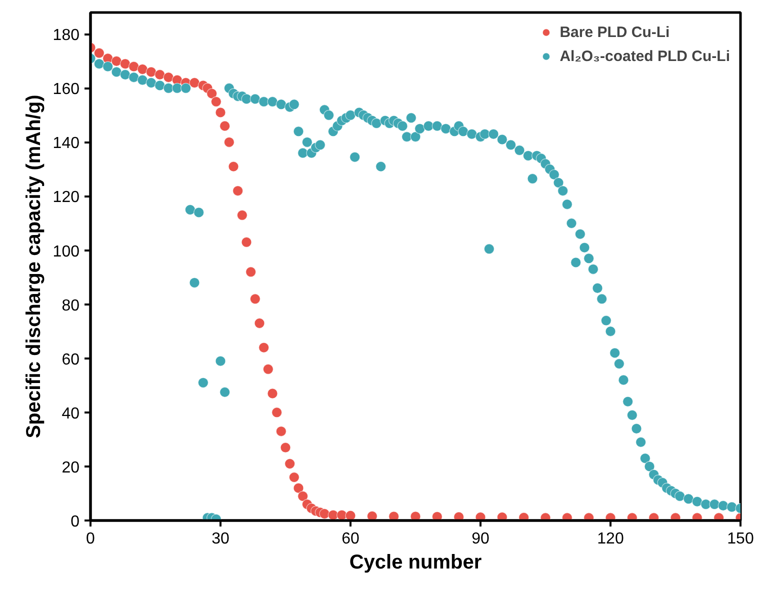  Describe the element at coordinates (66, 89) in the screenshot. I see `y-tick-label: 160` at that location.